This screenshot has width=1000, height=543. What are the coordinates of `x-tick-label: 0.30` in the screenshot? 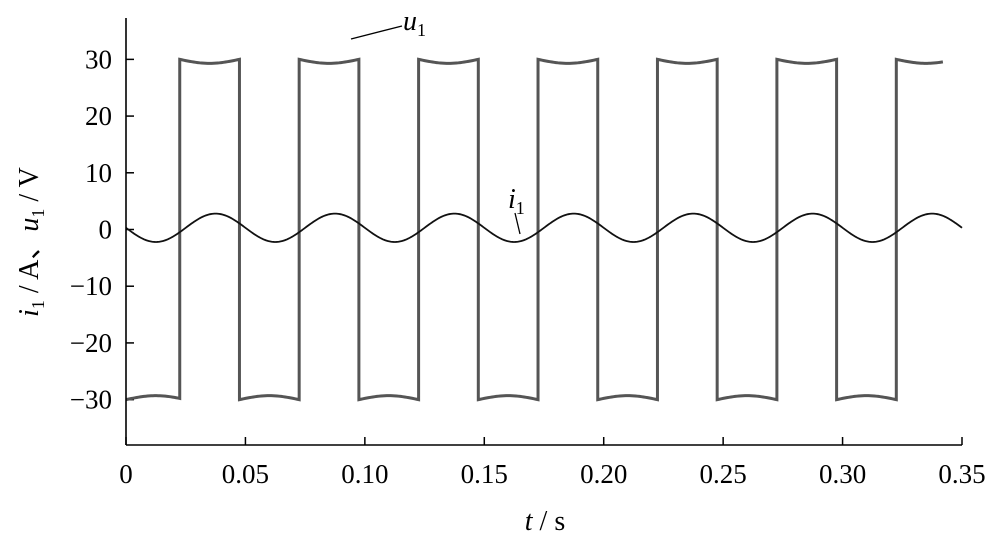 It's located at (842, 474).